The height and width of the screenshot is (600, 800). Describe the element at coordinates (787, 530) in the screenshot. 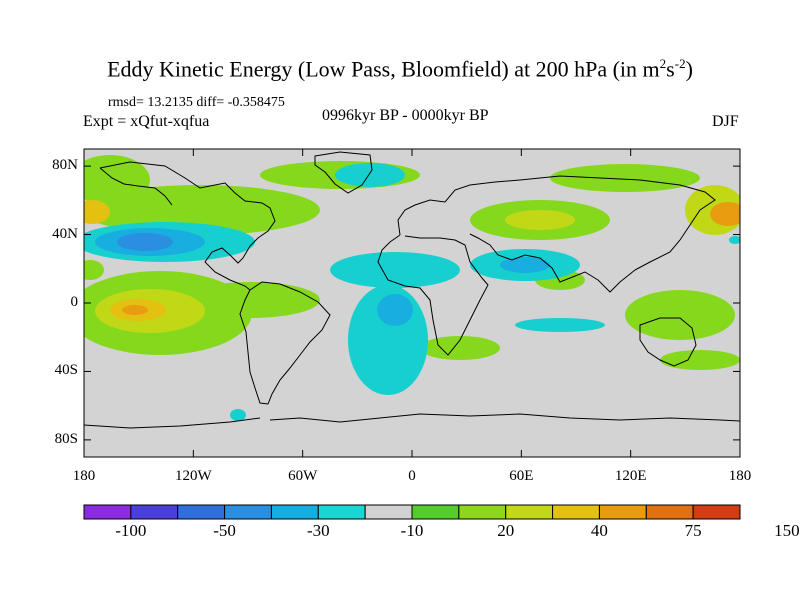

I see `colorbar-label: 150` at that location.